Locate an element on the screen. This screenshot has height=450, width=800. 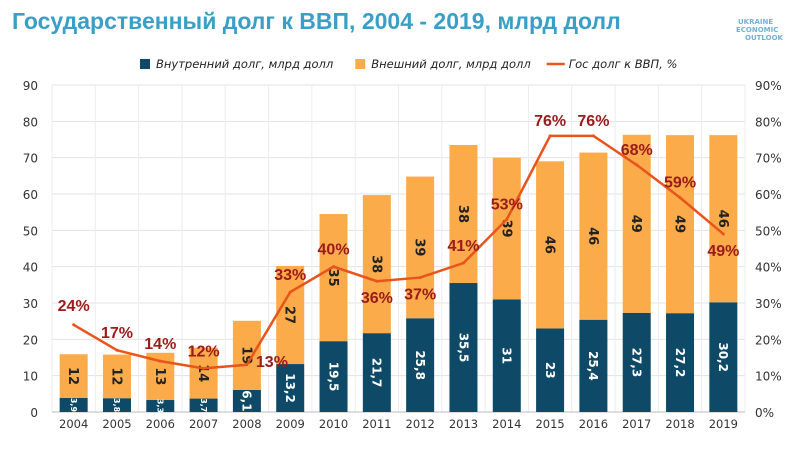
line-data-label: 49% is located at coordinates (723, 251).